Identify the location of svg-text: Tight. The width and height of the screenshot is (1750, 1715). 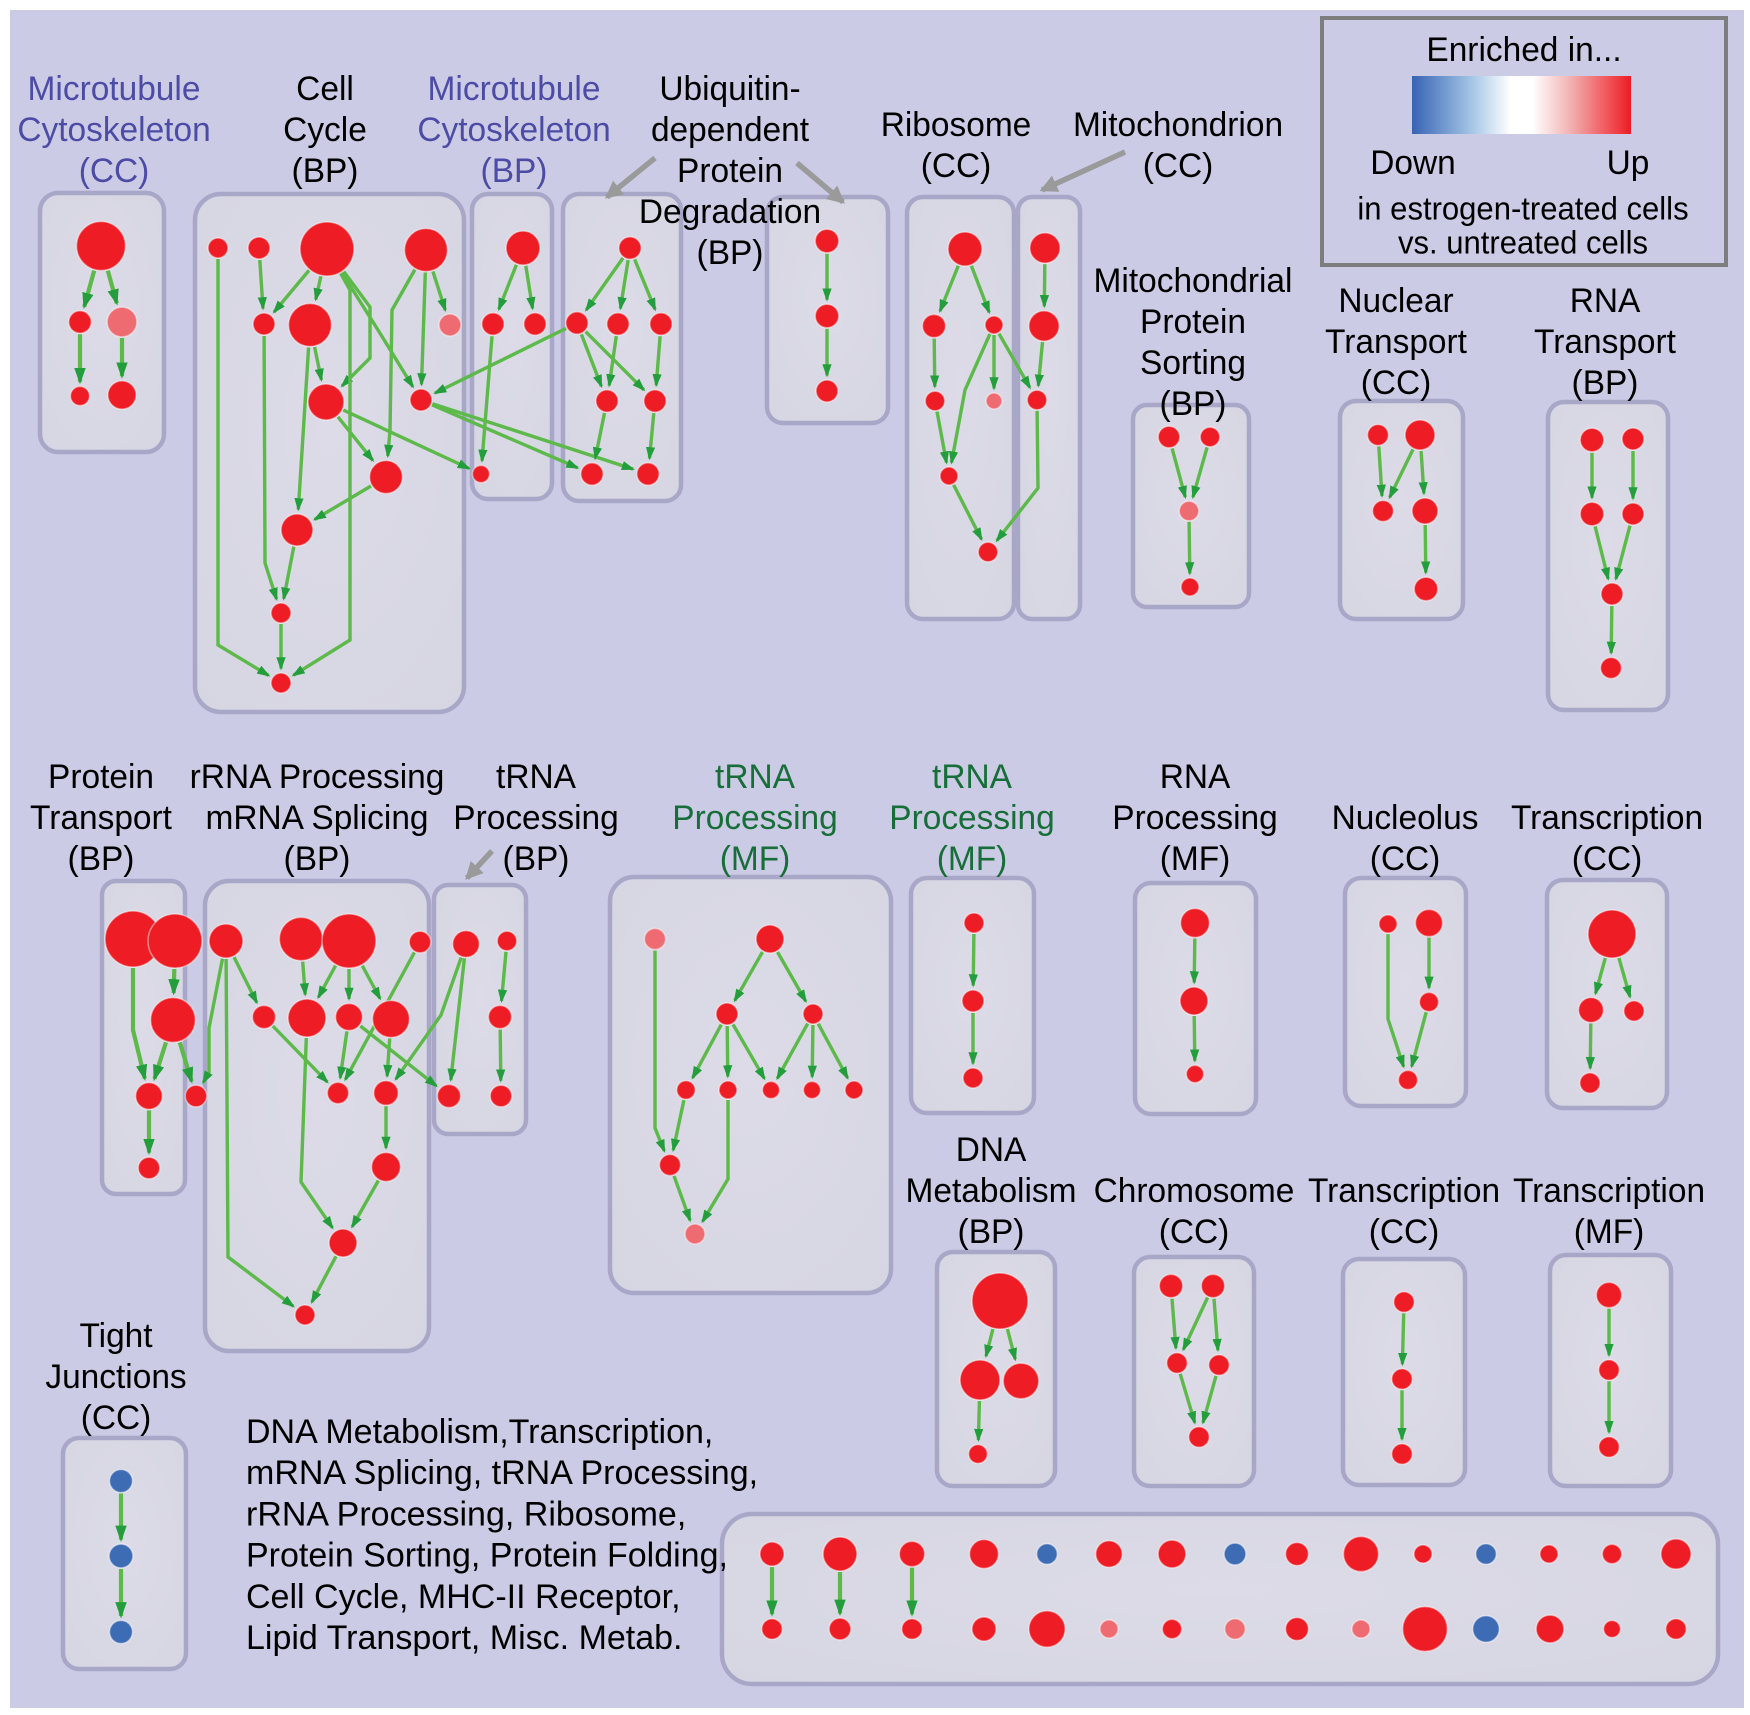
(116, 1336).